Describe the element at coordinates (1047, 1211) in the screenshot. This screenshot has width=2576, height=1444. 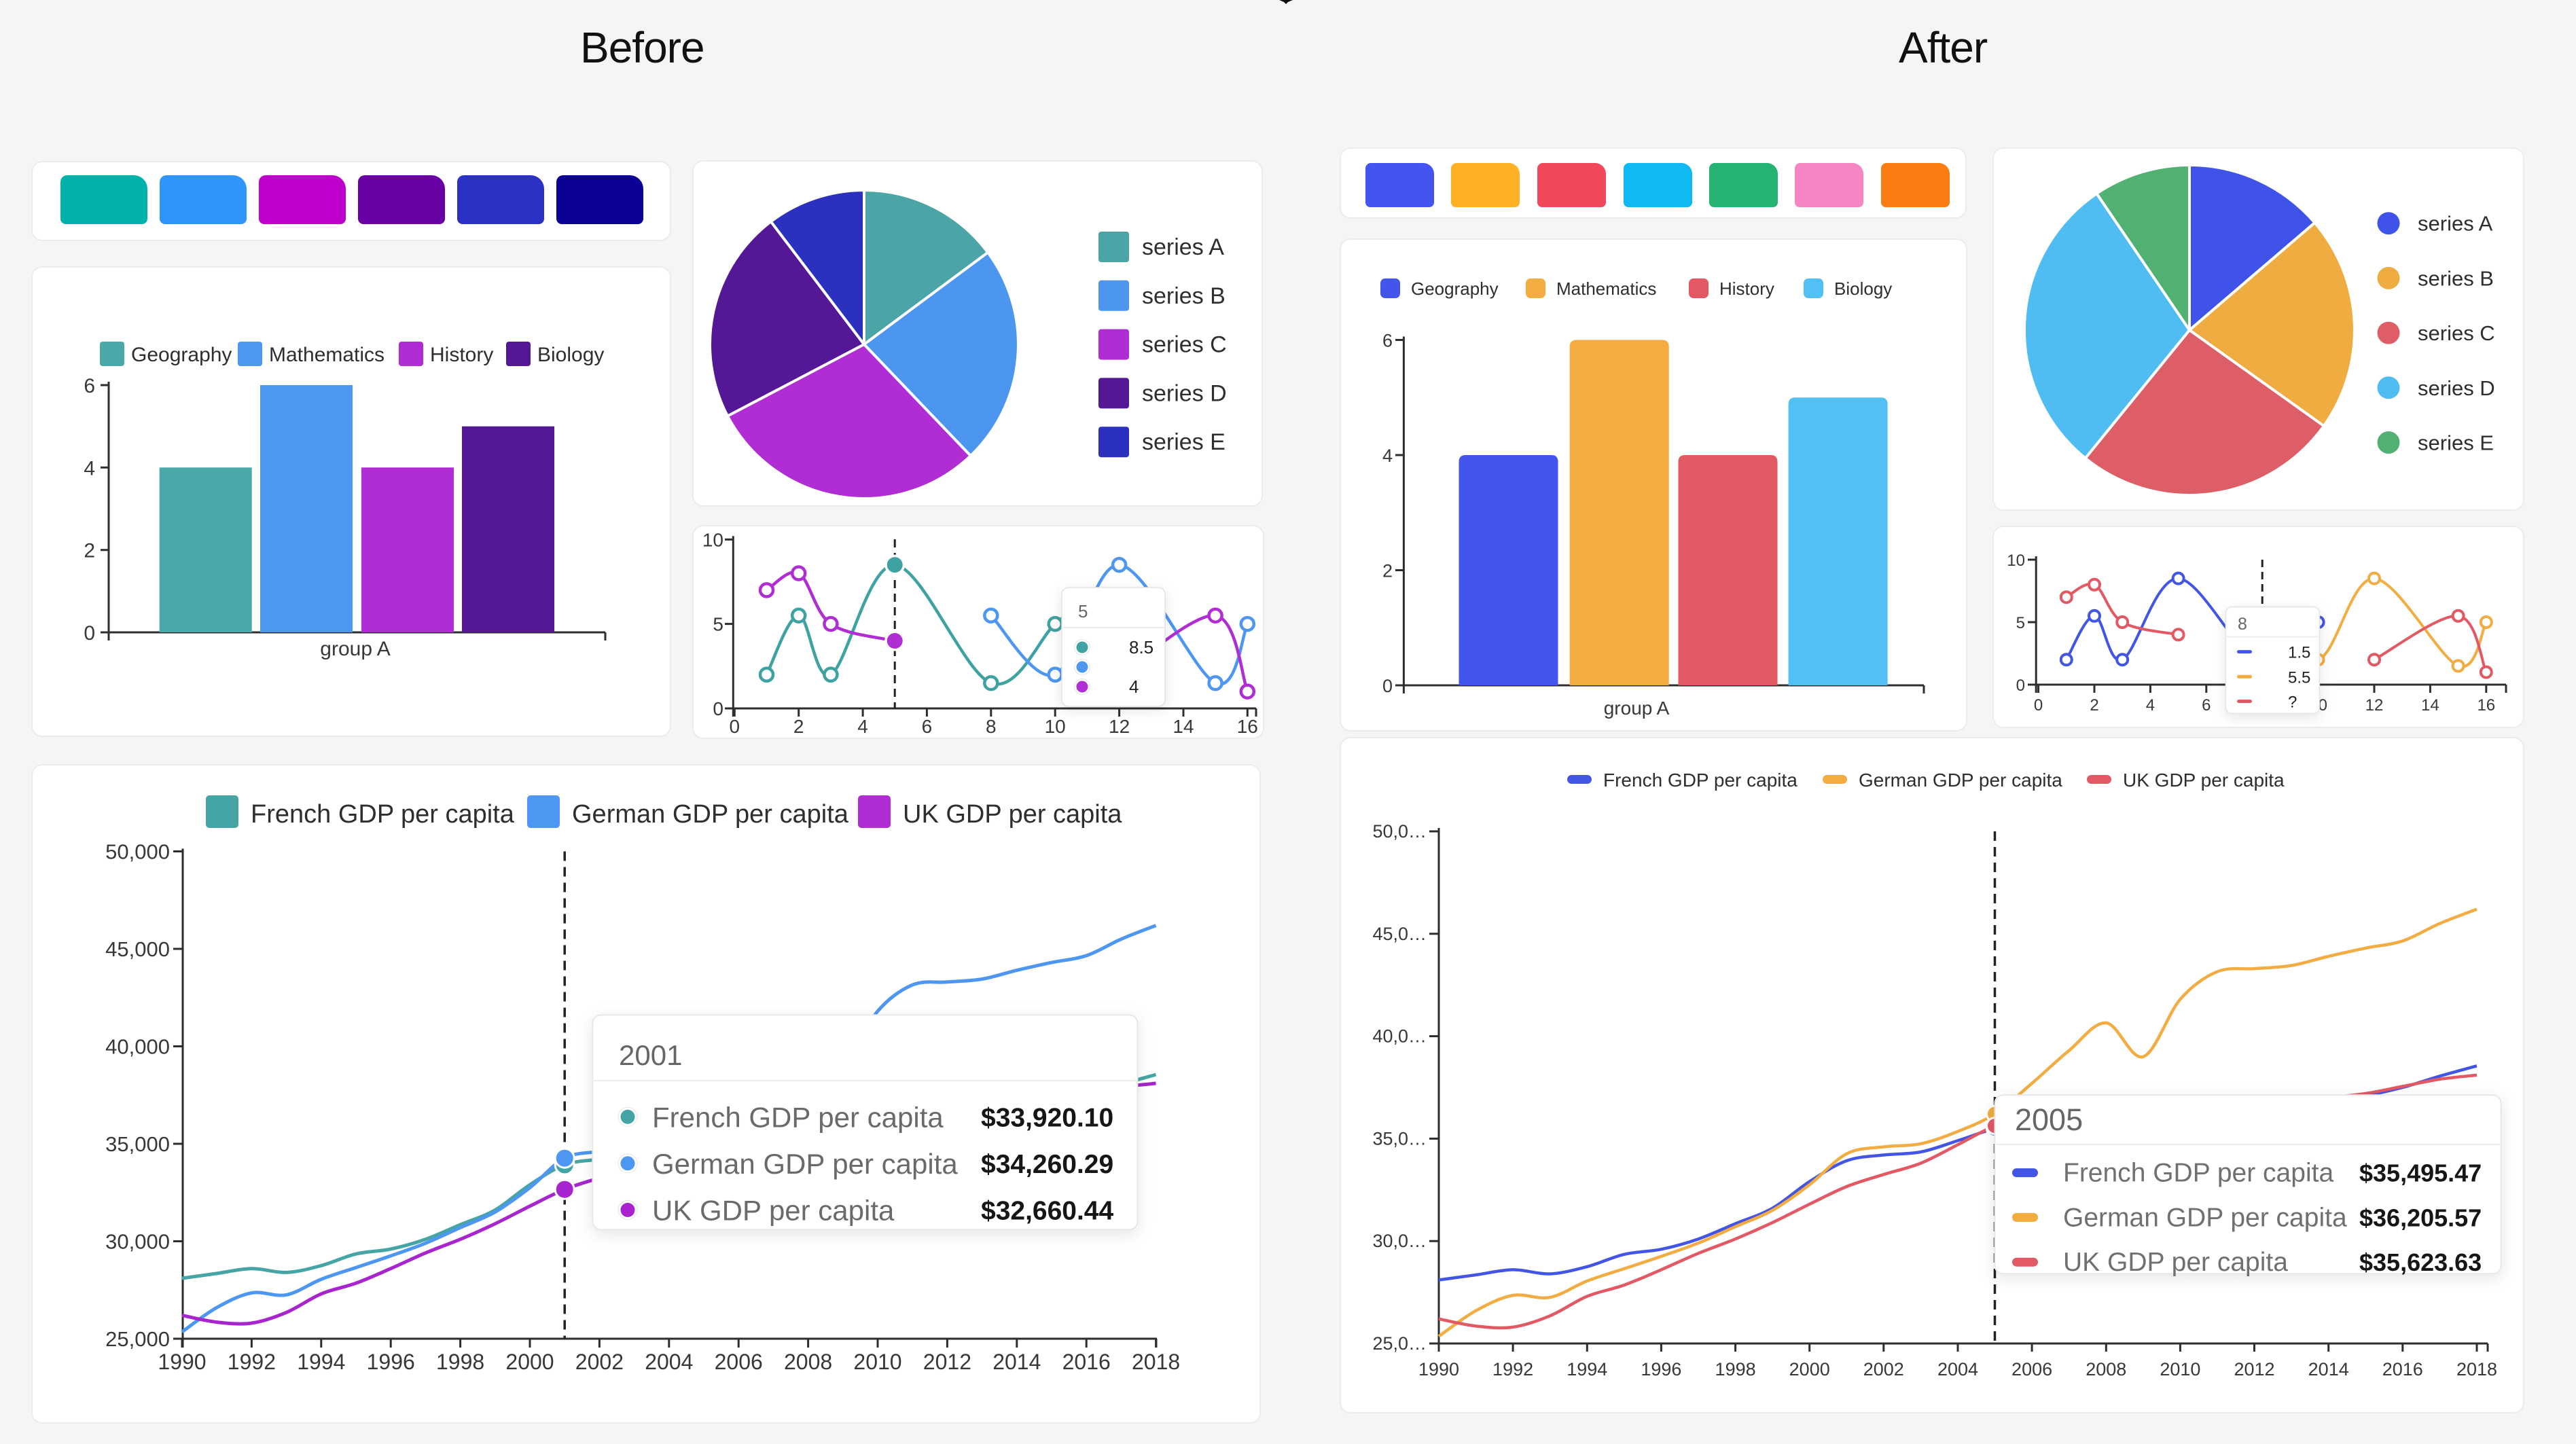
I see `svg-text: $32,660.44` at that location.